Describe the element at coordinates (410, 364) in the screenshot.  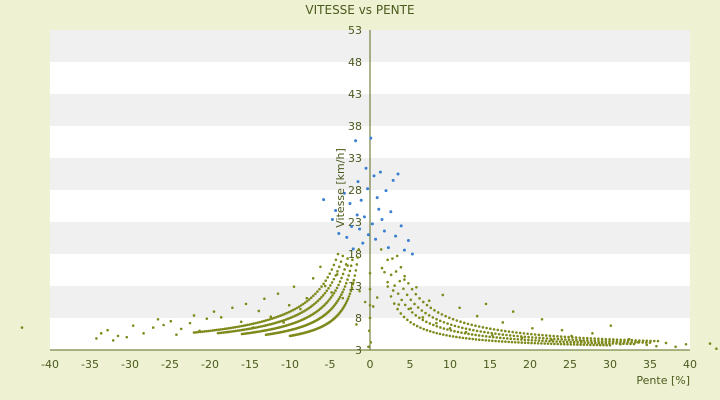
I see `x-tick-label: 5` at that location.